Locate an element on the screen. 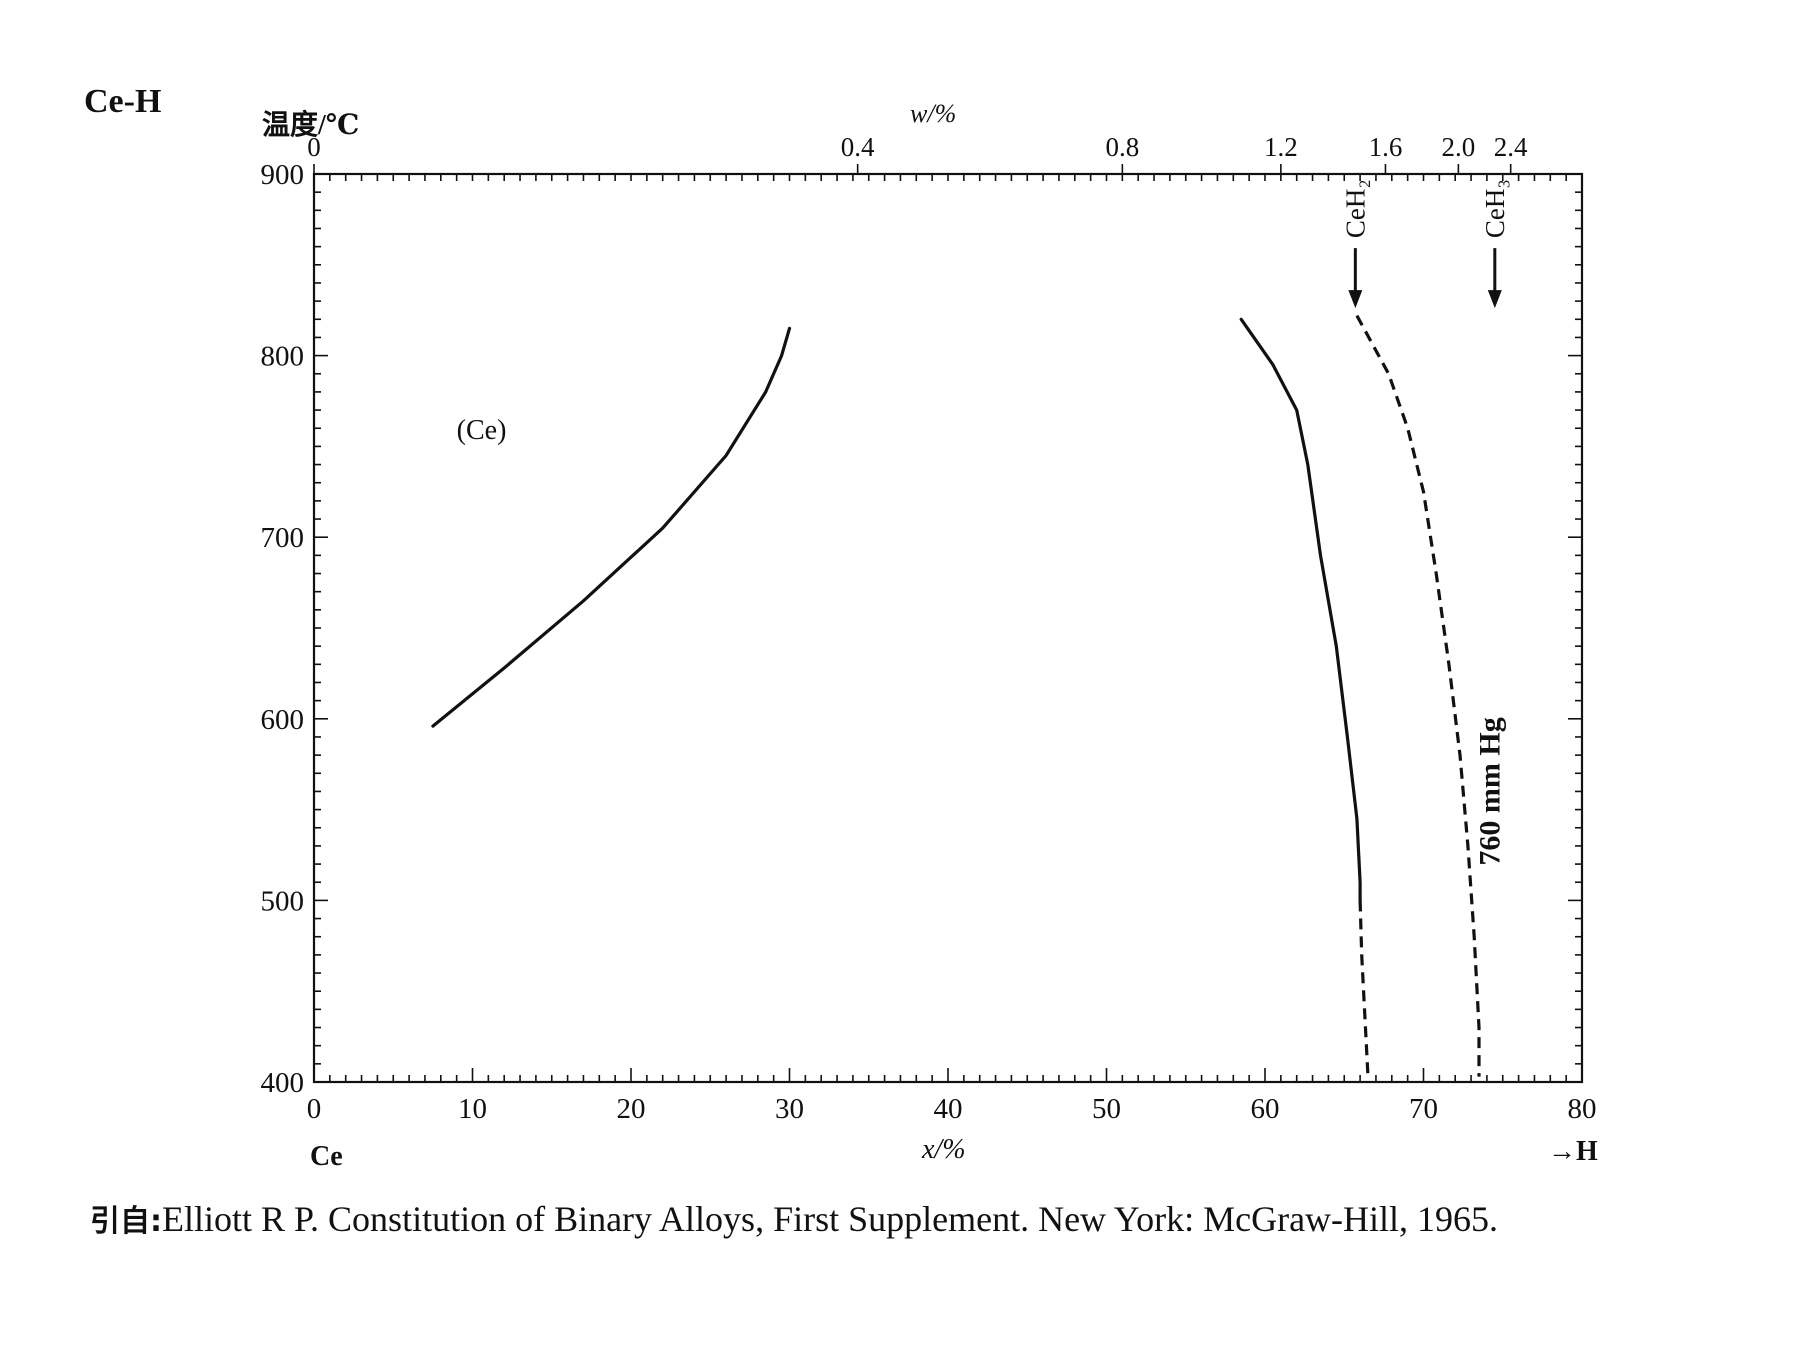  y-tick-label: 700 is located at coordinates (283, 538).